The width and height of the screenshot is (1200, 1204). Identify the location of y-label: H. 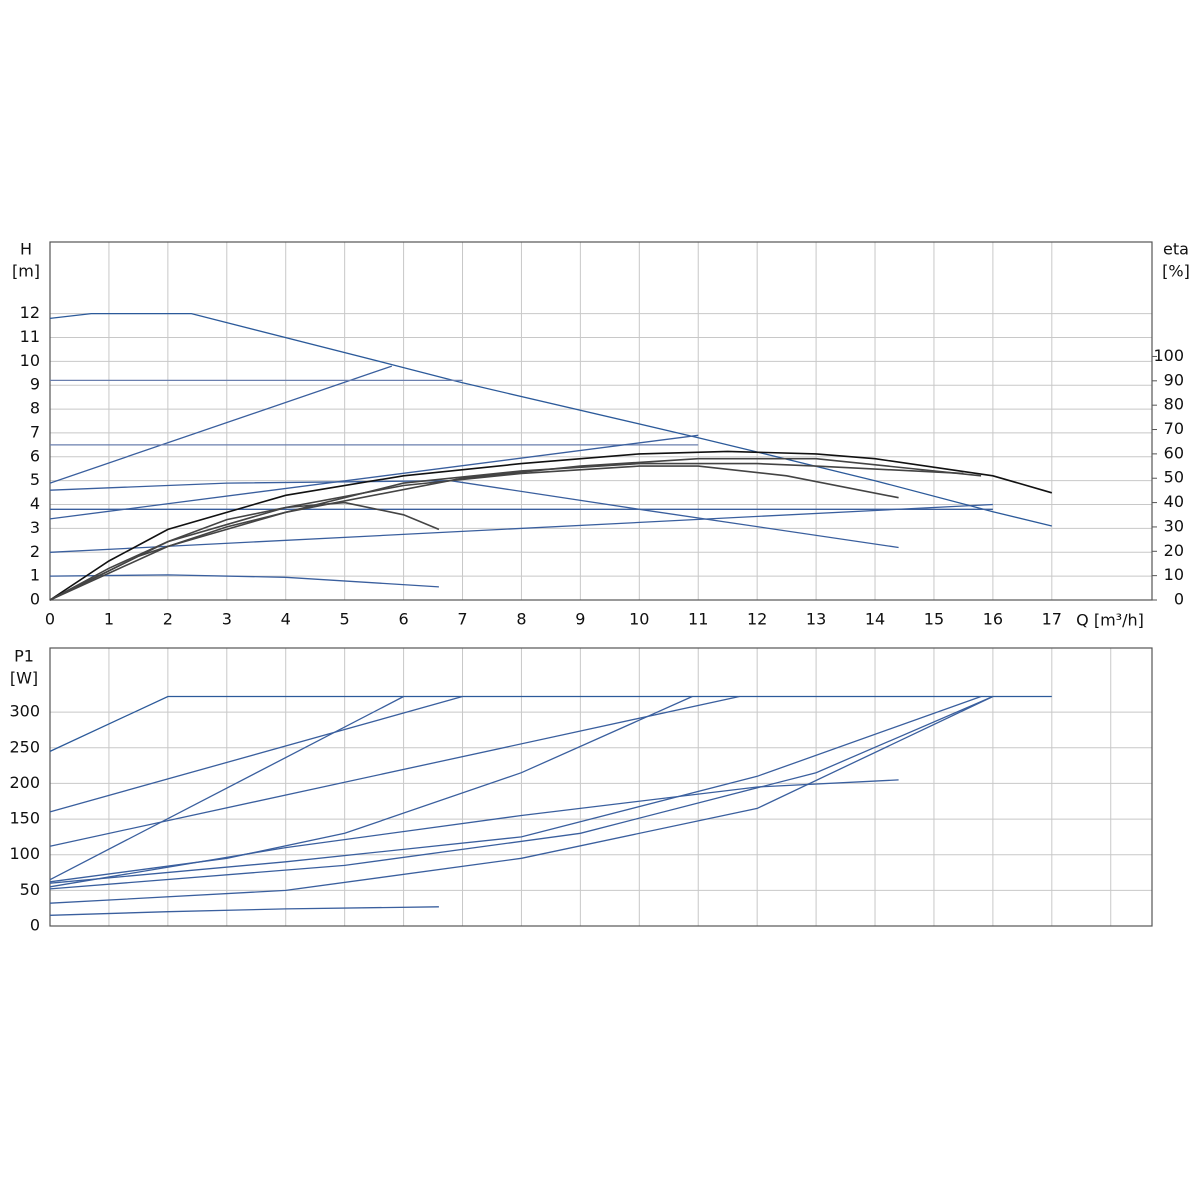
(26, 249).